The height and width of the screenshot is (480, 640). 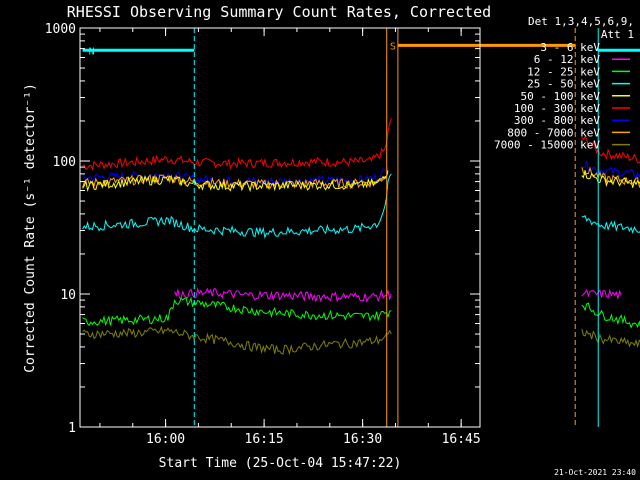 I want to click on flag-label-S: S, so click(x=393, y=46).